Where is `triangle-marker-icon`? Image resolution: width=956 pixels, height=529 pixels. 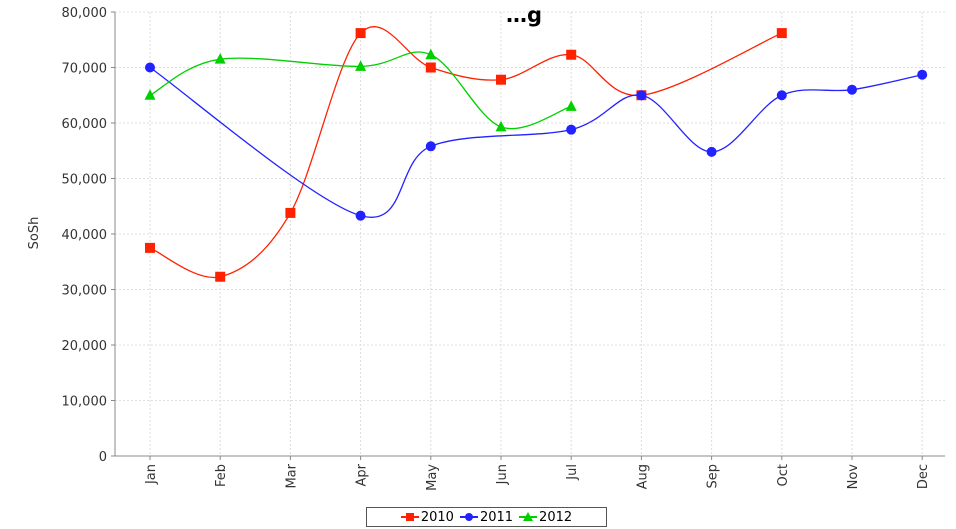
triangle-marker-icon is located at coordinates (528, 516).